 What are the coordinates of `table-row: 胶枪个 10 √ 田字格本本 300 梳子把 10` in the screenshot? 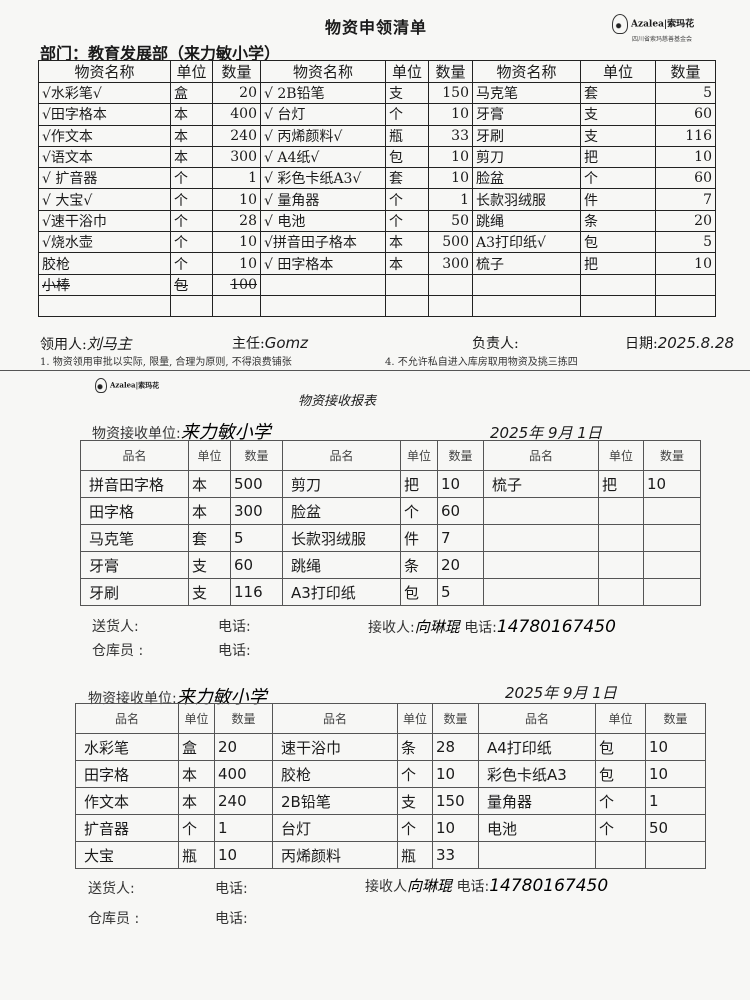 It's located at (377, 263).